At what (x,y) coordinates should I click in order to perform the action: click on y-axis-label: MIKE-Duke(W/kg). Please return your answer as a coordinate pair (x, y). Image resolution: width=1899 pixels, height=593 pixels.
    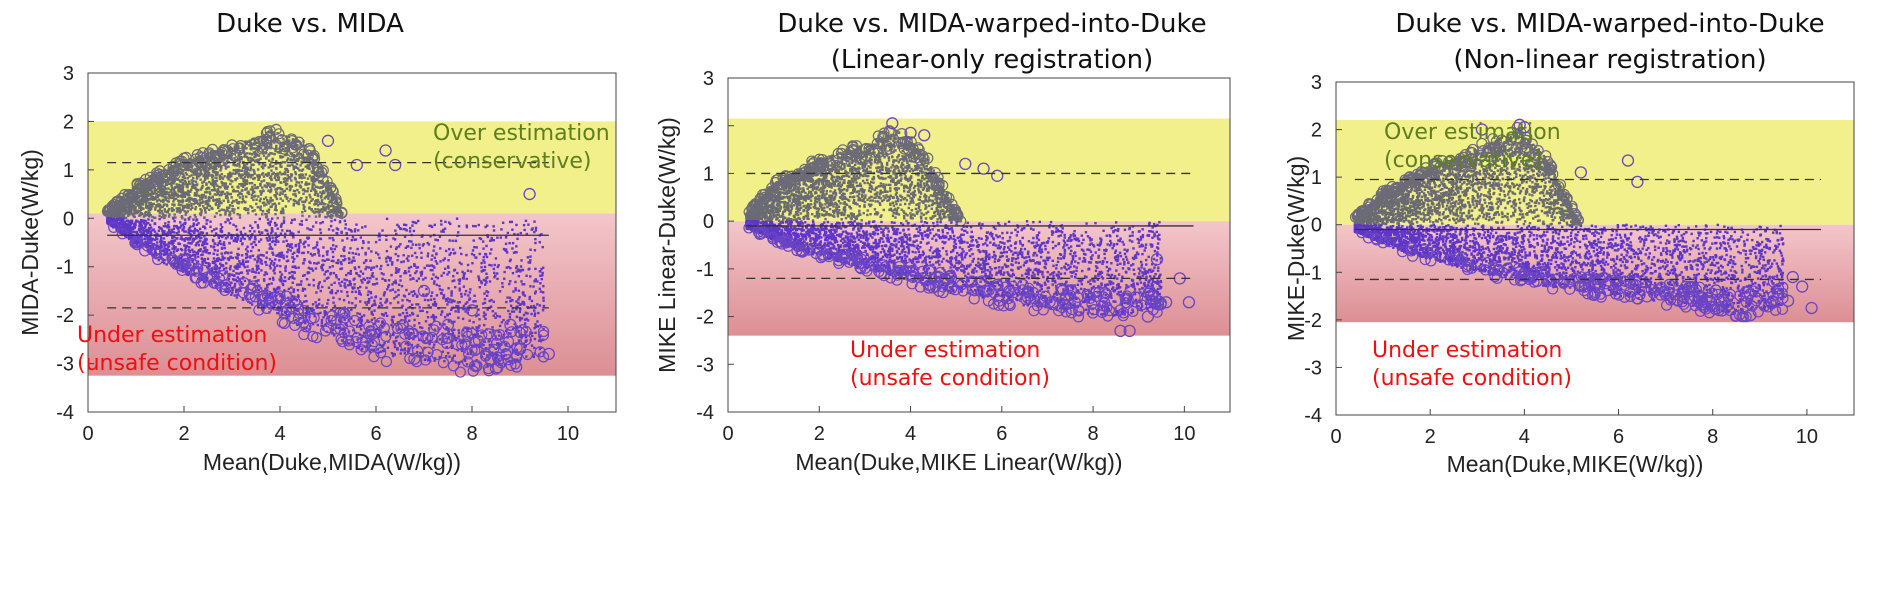
    Looking at the image, I should click on (1296, 248).